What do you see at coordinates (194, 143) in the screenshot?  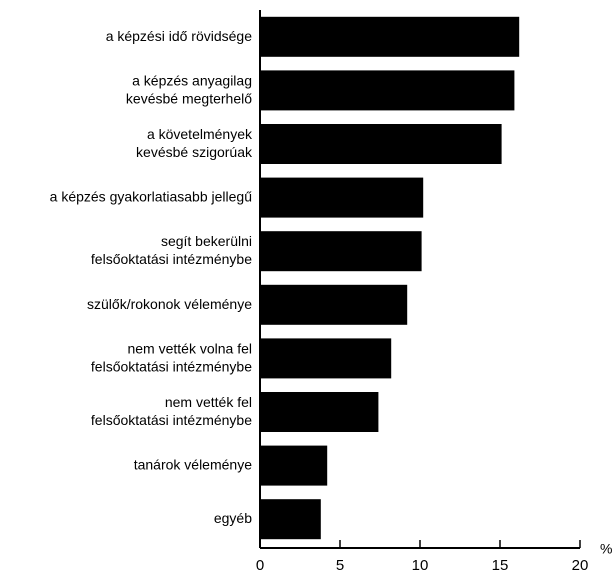 I see `y-tick-label: a követelmények kevésbé szigorúak` at bounding box center [194, 143].